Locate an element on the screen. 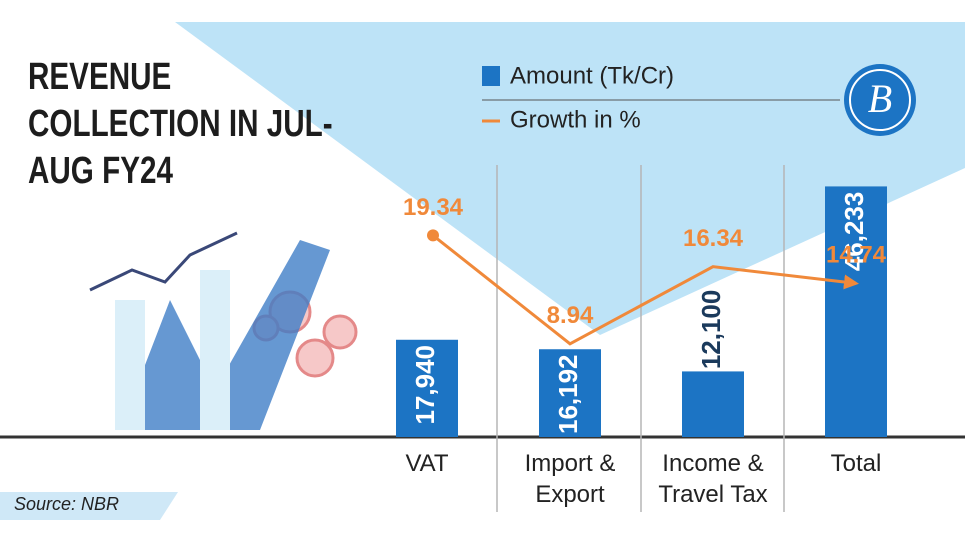  value-label: 16,192 is located at coordinates (568, 394).